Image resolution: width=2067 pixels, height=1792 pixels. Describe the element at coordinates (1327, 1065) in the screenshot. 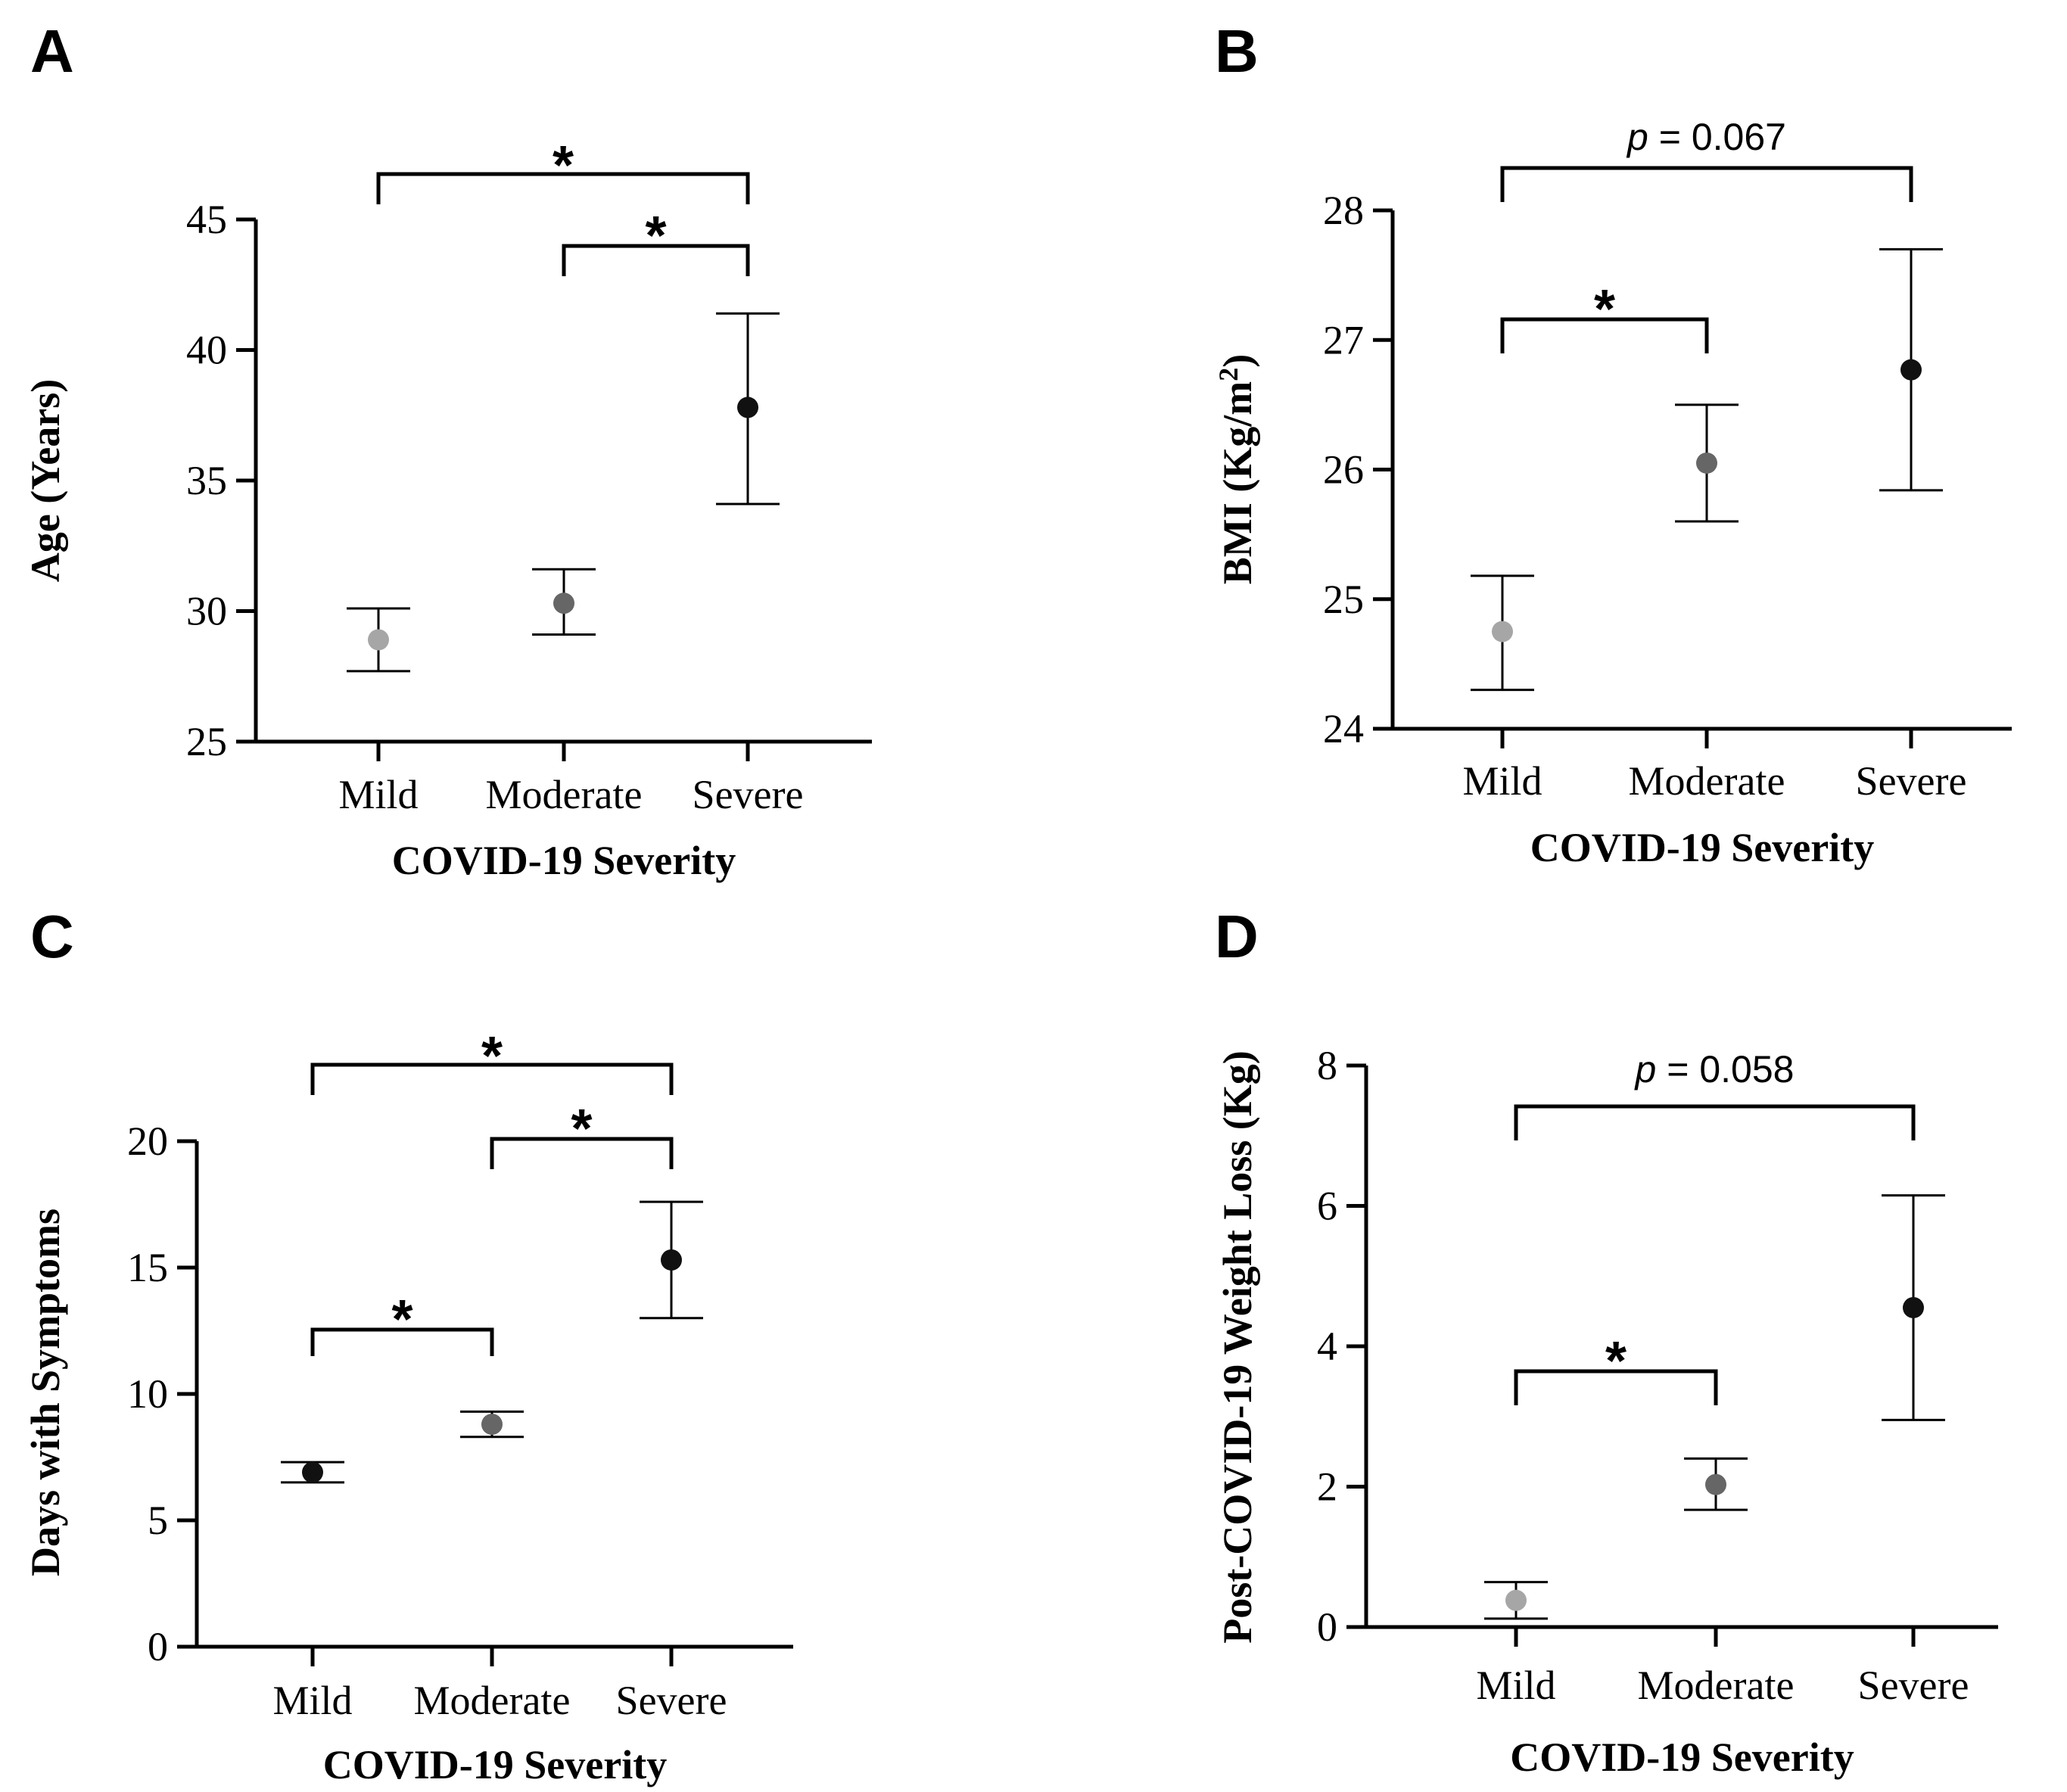

I see `y-tick-label: 8` at that location.